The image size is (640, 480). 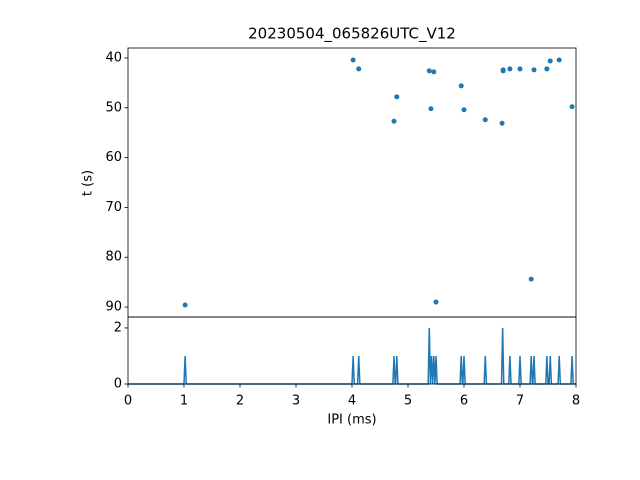 I want to click on y-tick-label: 2, so click(x=118, y=327).